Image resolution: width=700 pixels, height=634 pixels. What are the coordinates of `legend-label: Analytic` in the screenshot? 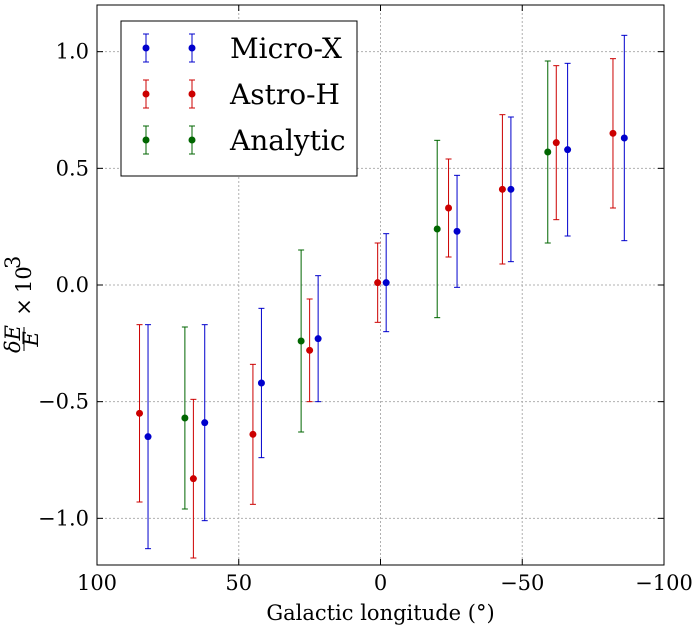 It's located at (287, 140).